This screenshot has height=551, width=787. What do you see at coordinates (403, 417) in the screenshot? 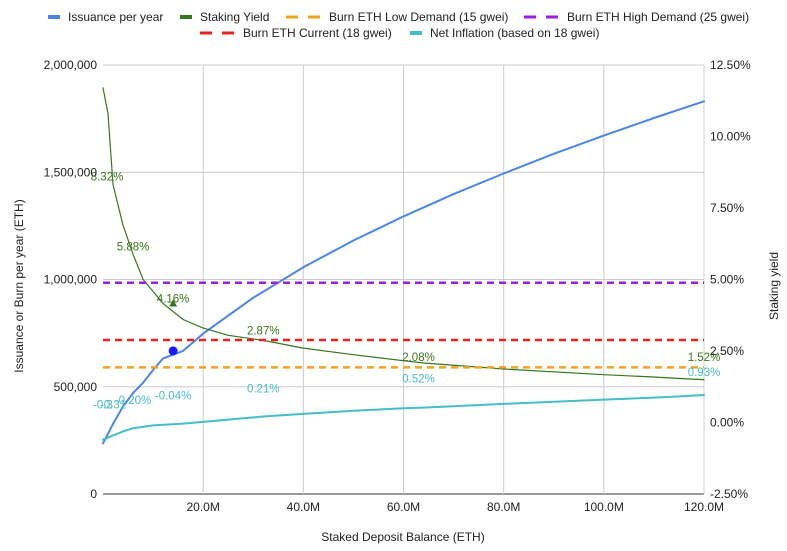
I see `series-line-net-inflation-based-on-18-gwei` at bounding box center [403, 417].